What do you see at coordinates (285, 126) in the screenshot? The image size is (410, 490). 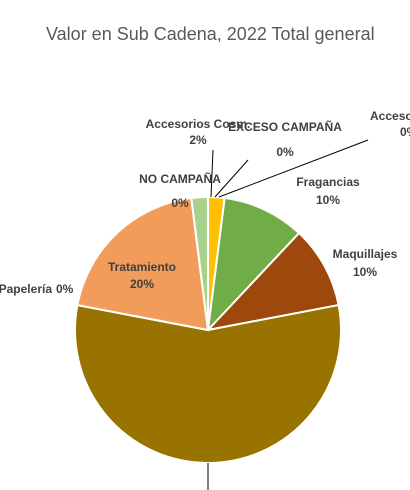 I see `slice-label: EXCESO CAMPAÑA` at bounding box center [285, 126].